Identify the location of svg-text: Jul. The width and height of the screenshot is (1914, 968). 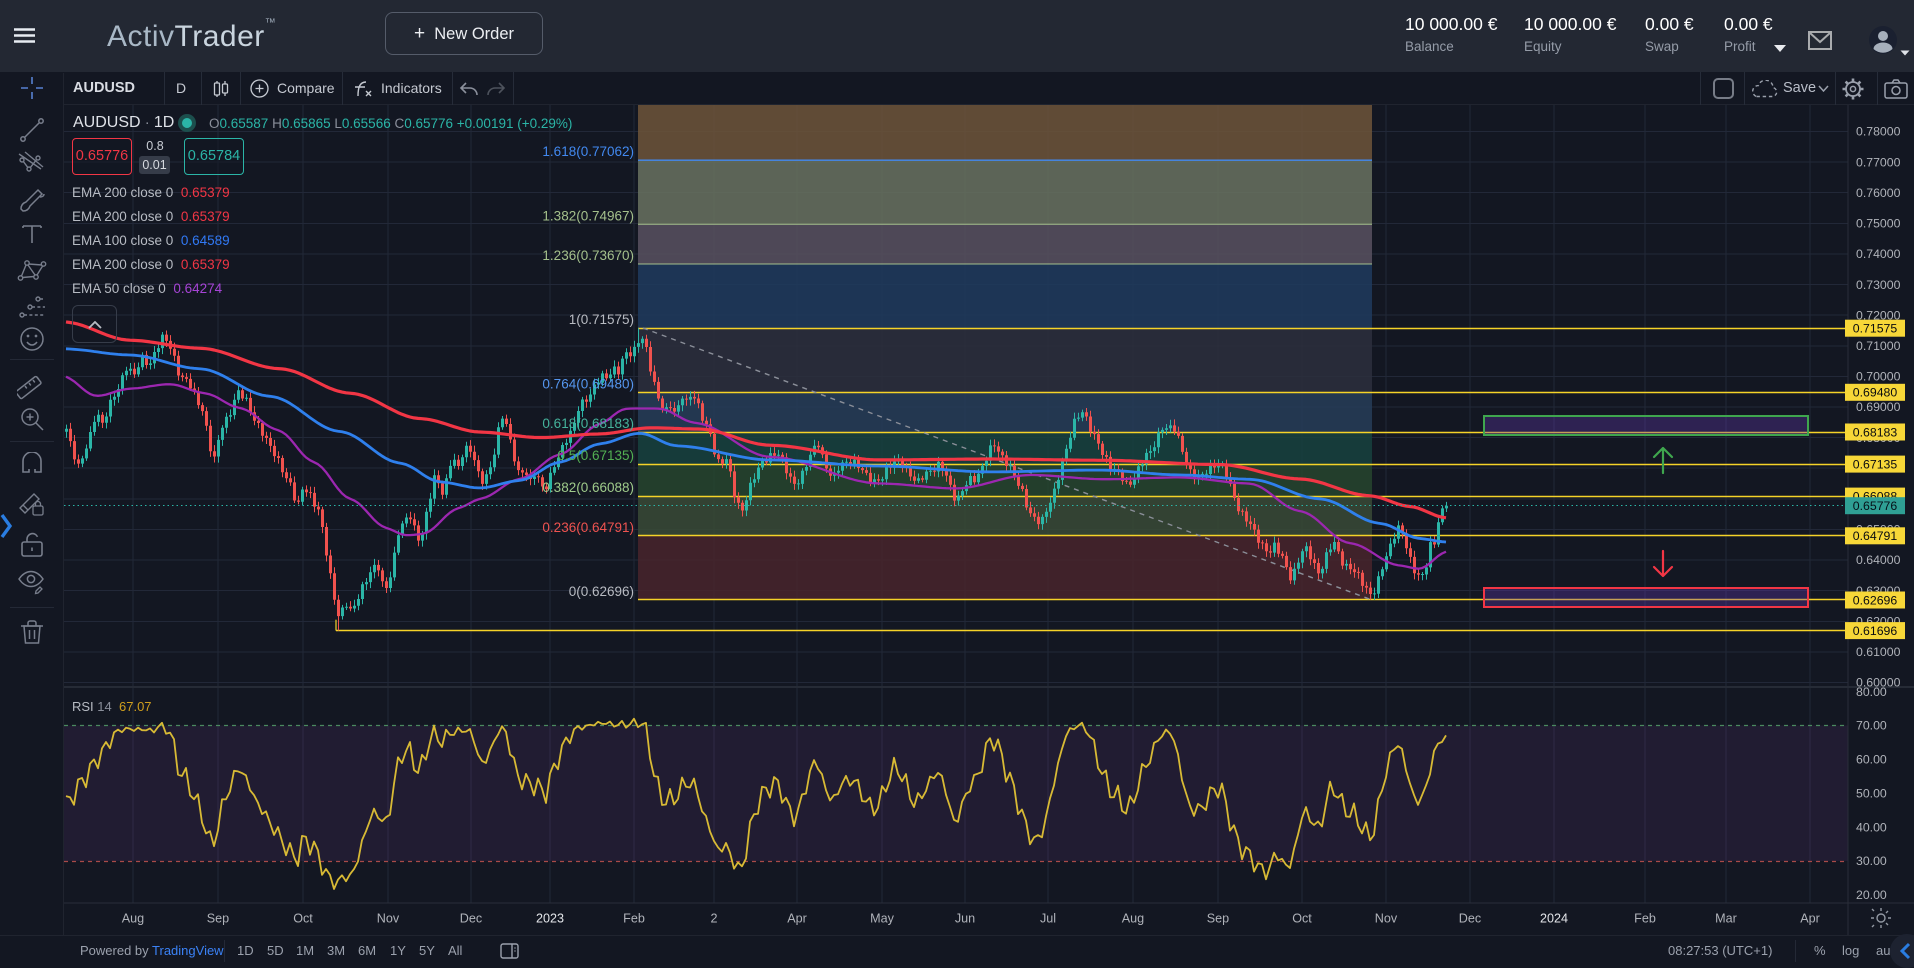
(1048, 919).